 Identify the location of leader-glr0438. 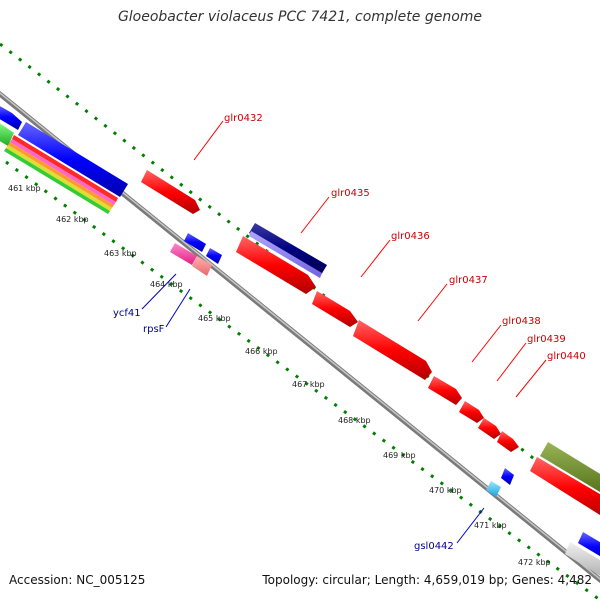
(486, 343).